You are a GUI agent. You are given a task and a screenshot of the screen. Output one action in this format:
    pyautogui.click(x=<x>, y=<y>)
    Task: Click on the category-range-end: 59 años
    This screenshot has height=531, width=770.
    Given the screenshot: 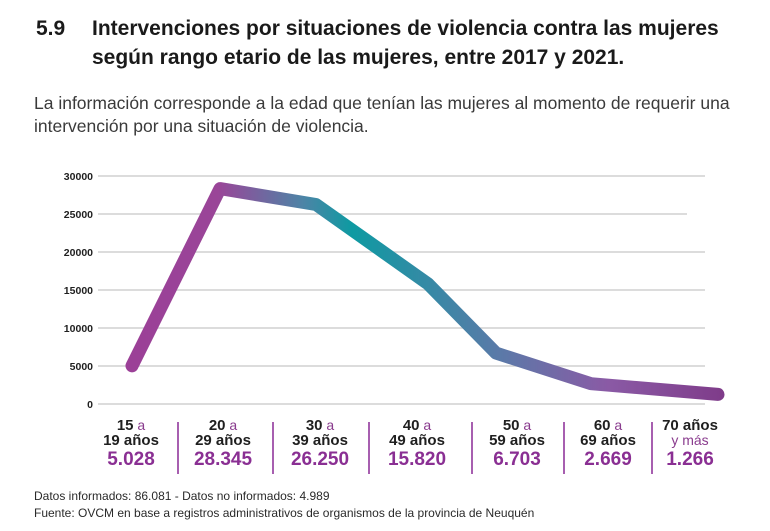 What is the action you would take?
    pyautogui.click(x=517, y=440)
    